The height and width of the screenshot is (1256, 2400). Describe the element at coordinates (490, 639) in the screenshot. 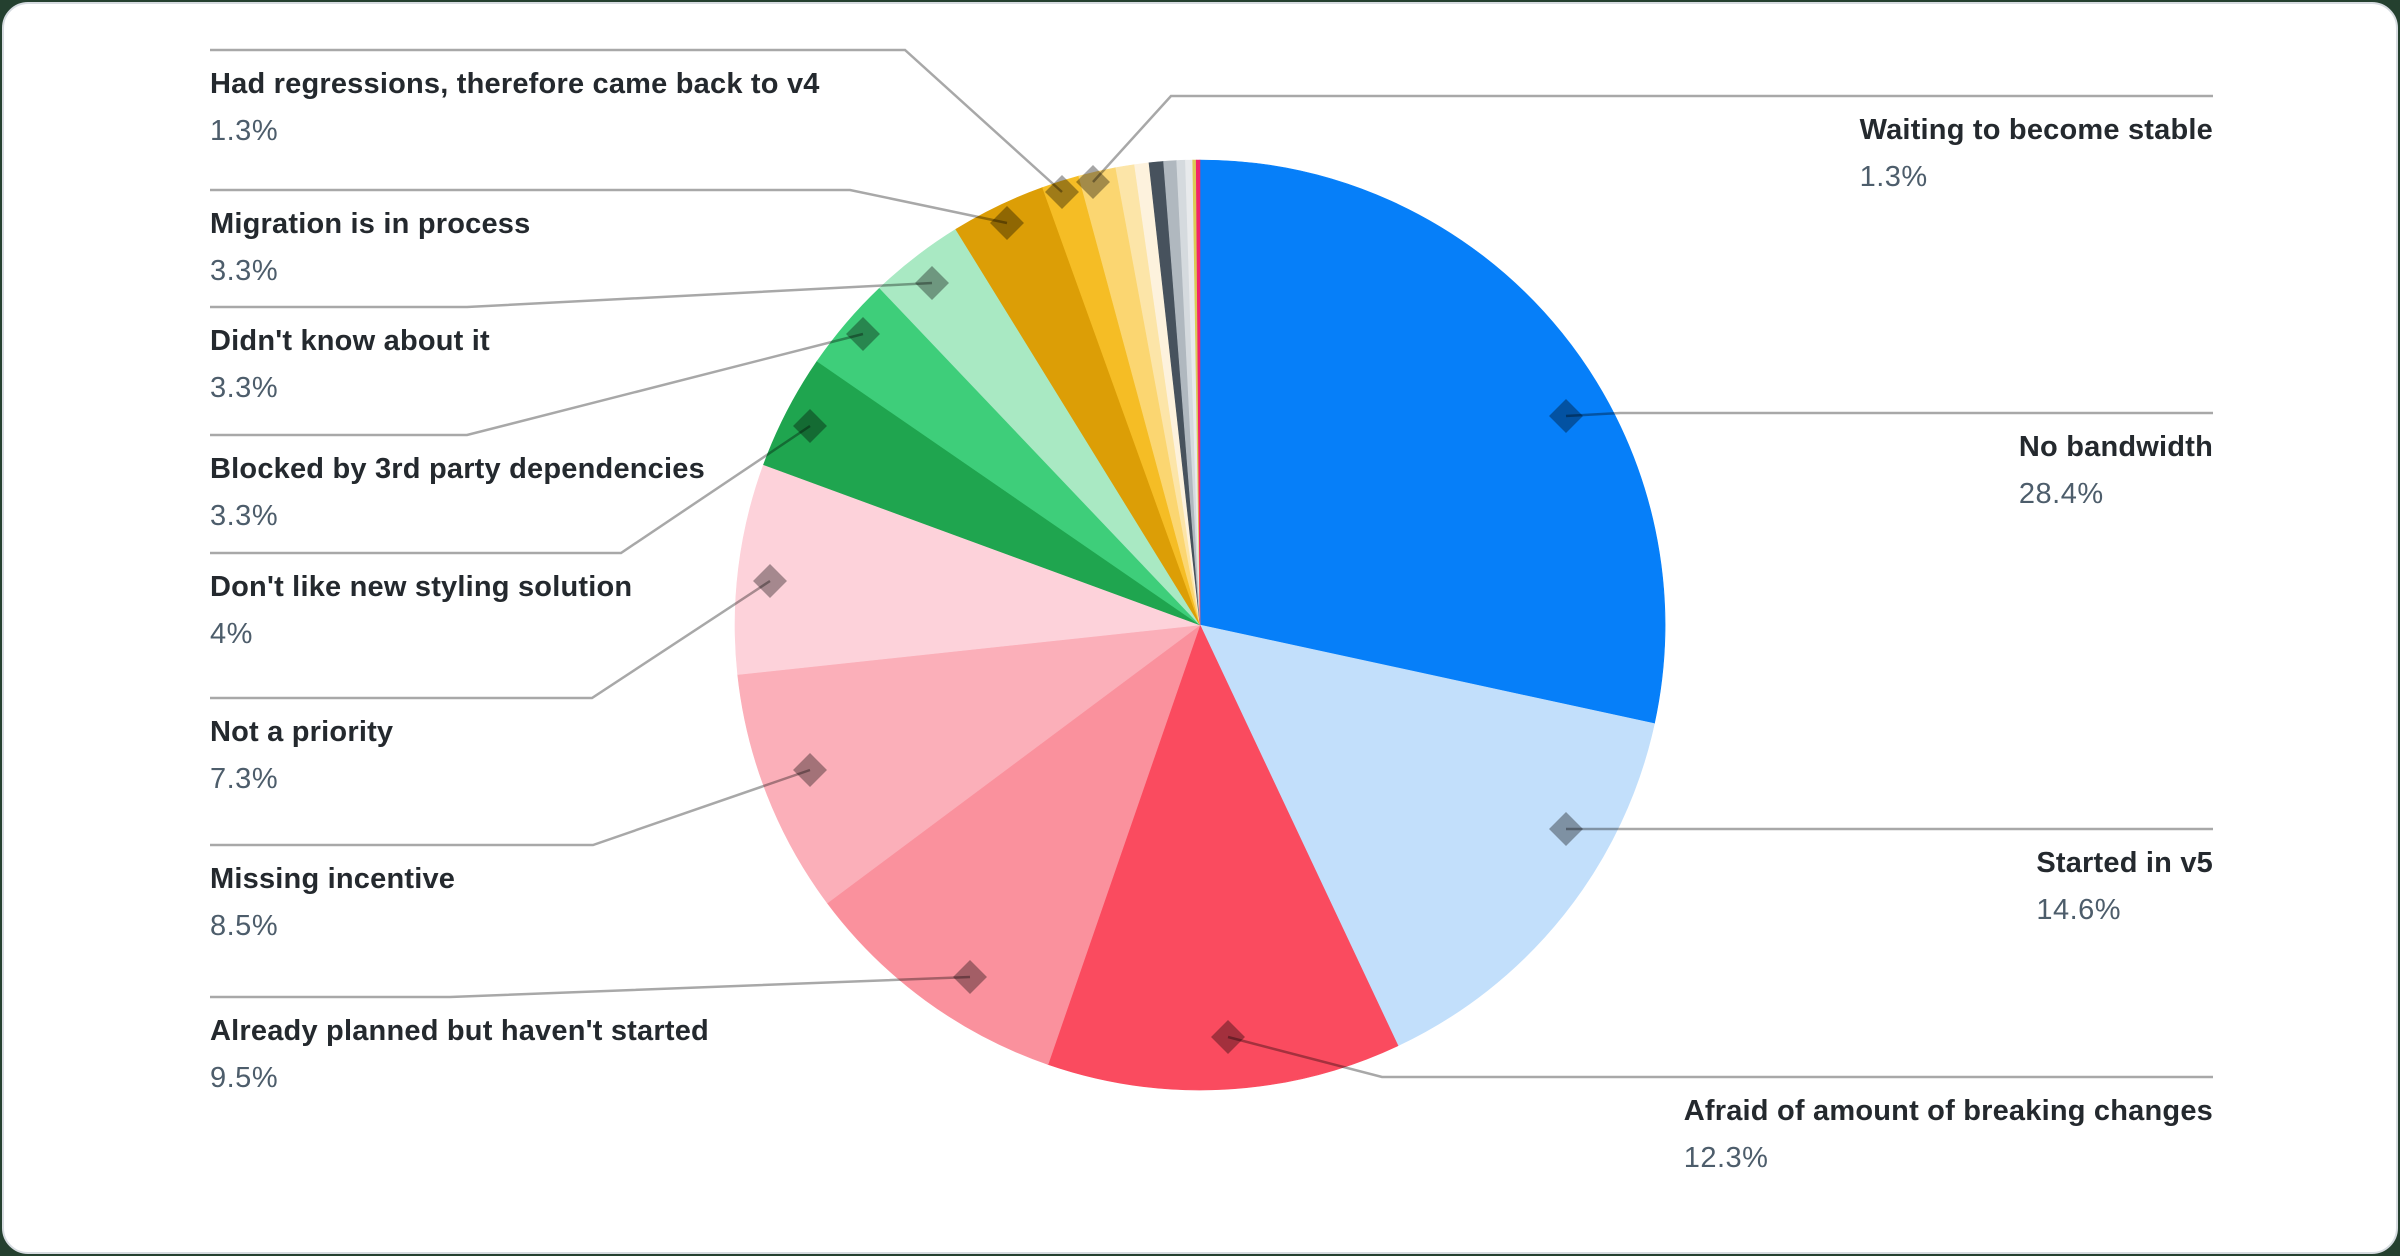

I see `leader-line-not-a-priority` at that location.